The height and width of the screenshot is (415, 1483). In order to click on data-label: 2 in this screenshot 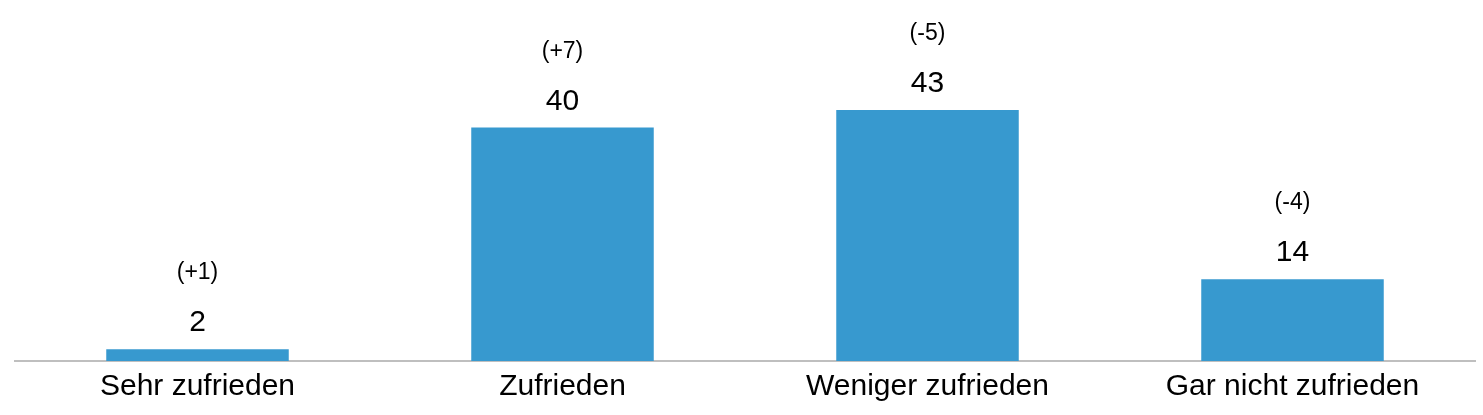, I will do `click(197, 321)`.